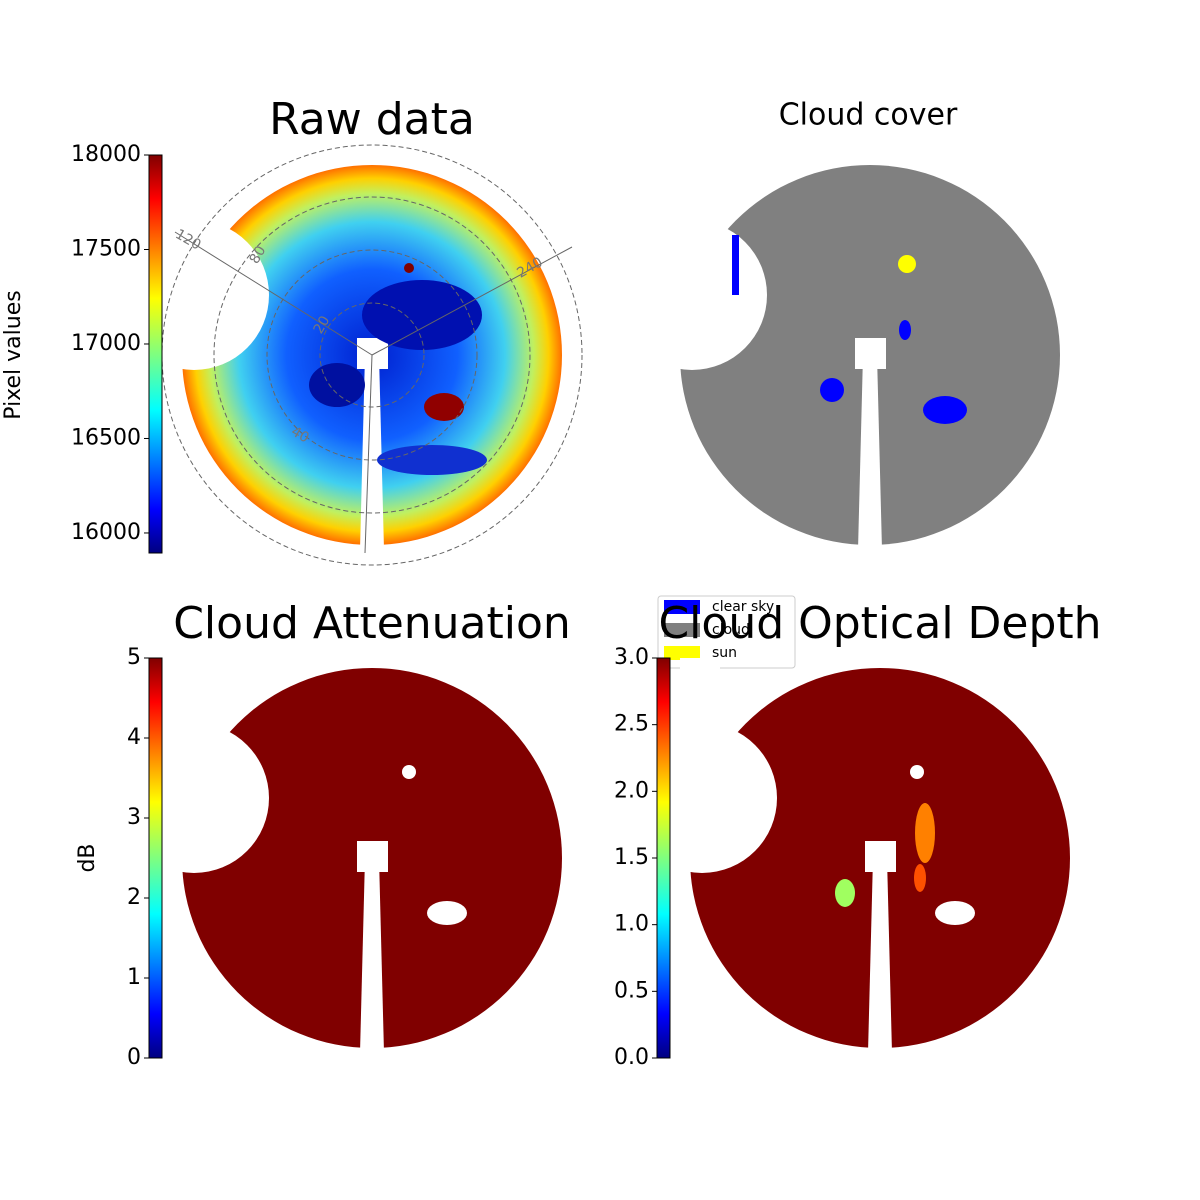 The width and height of the screenshot is (1200, 1200). What do you see at coordinates (372, 623) in the screenshot?
I see `panel-title: Cloud Attenuation` at bounding box center [372, 623].